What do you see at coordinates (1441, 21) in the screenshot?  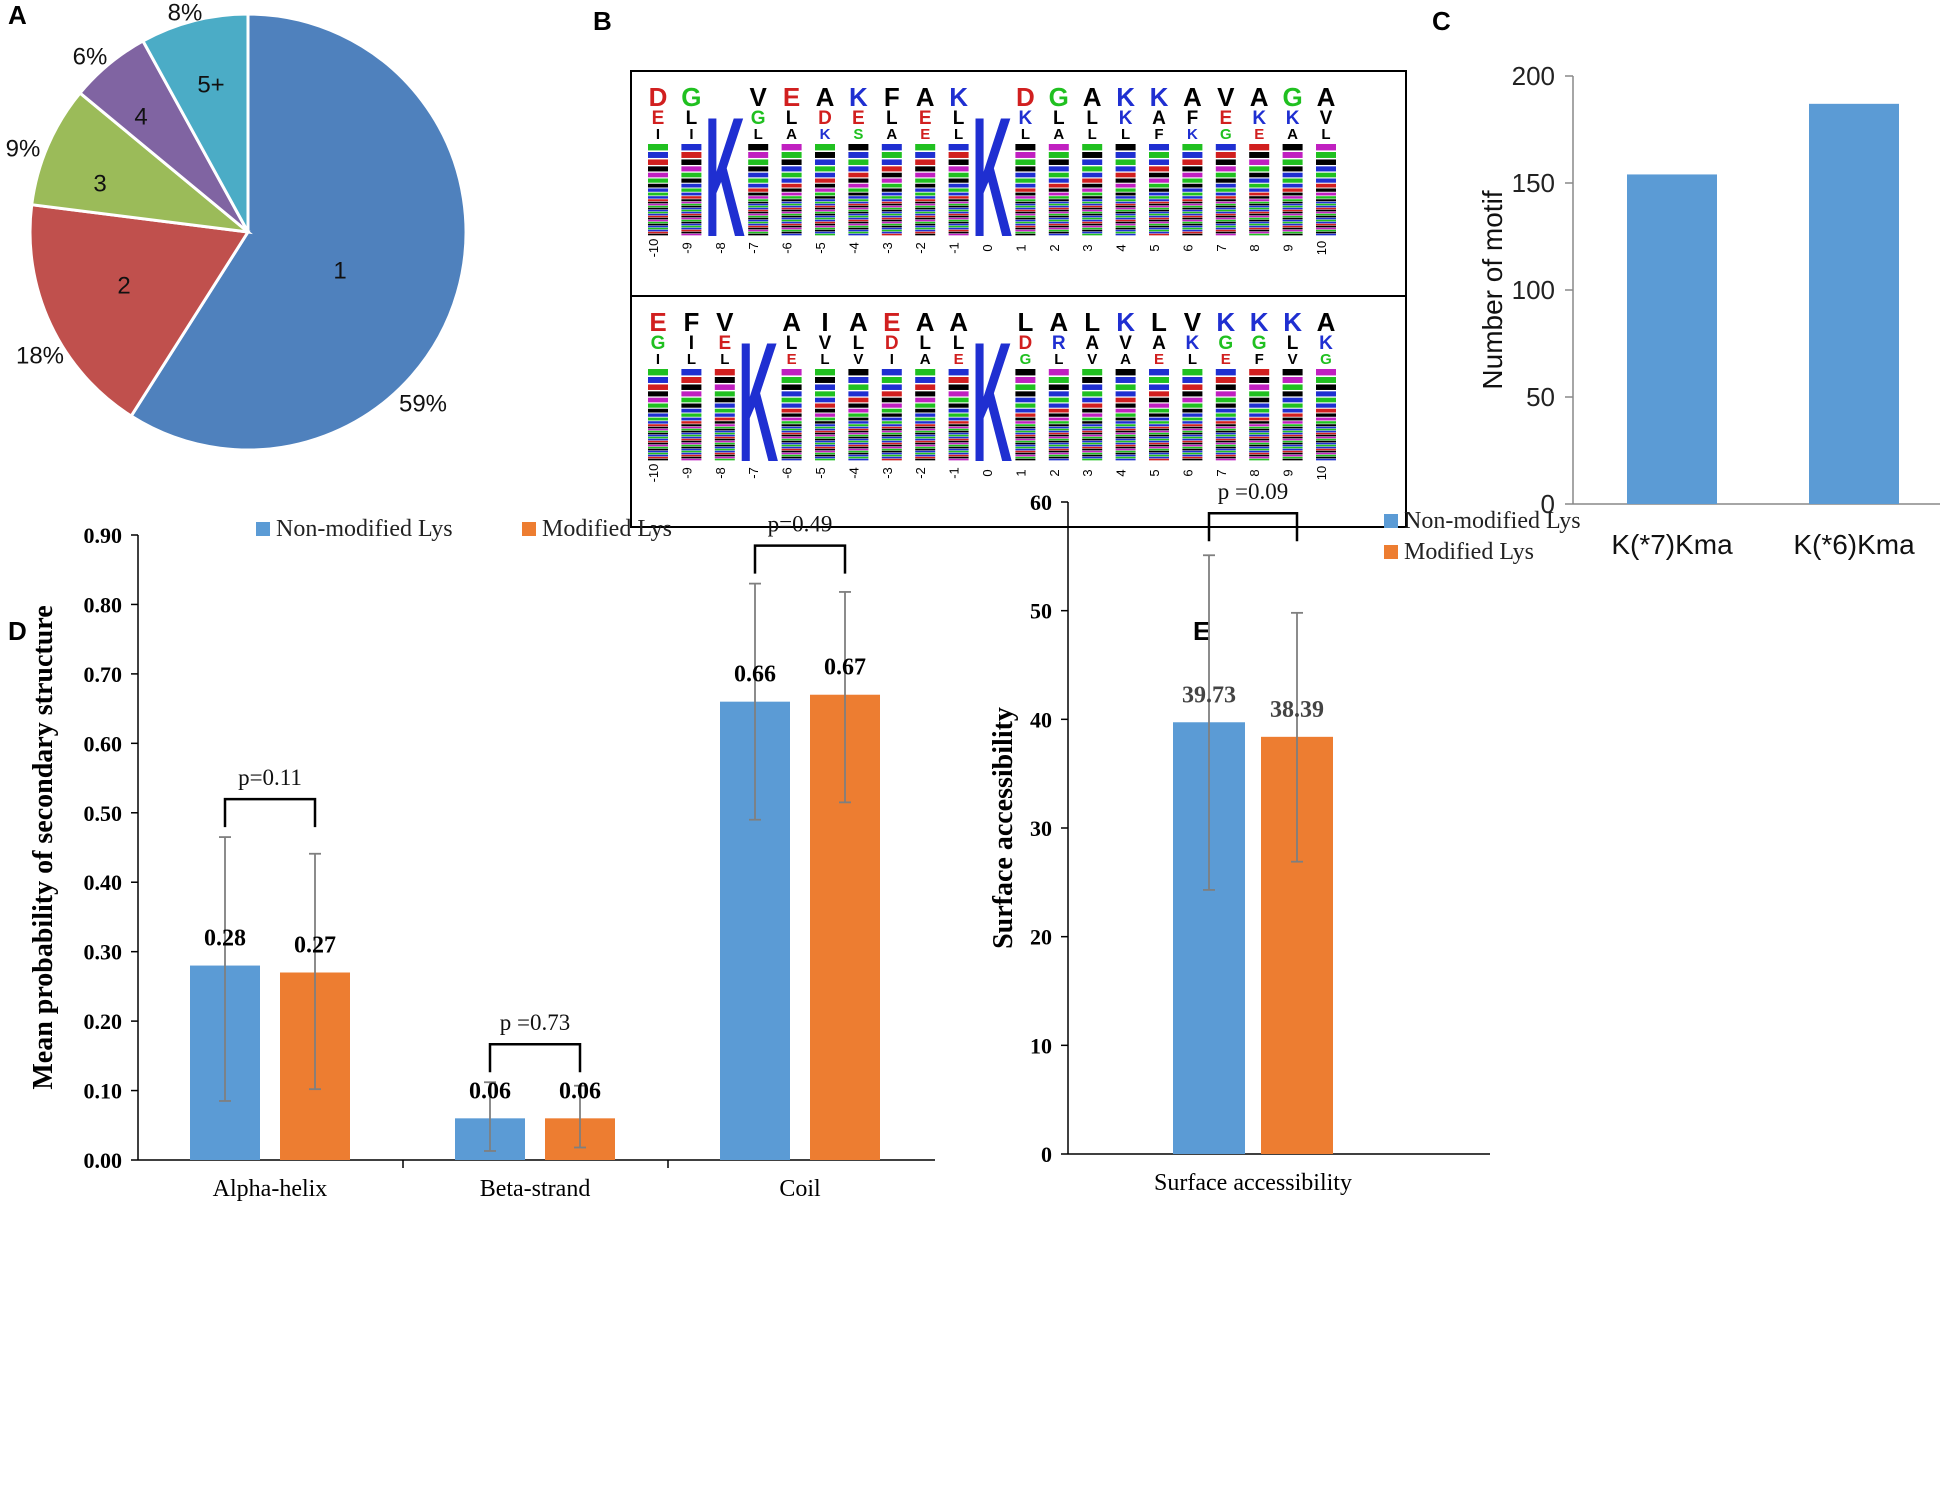 I see `panel-letter-c: C` at bounding box center [1441, 21].